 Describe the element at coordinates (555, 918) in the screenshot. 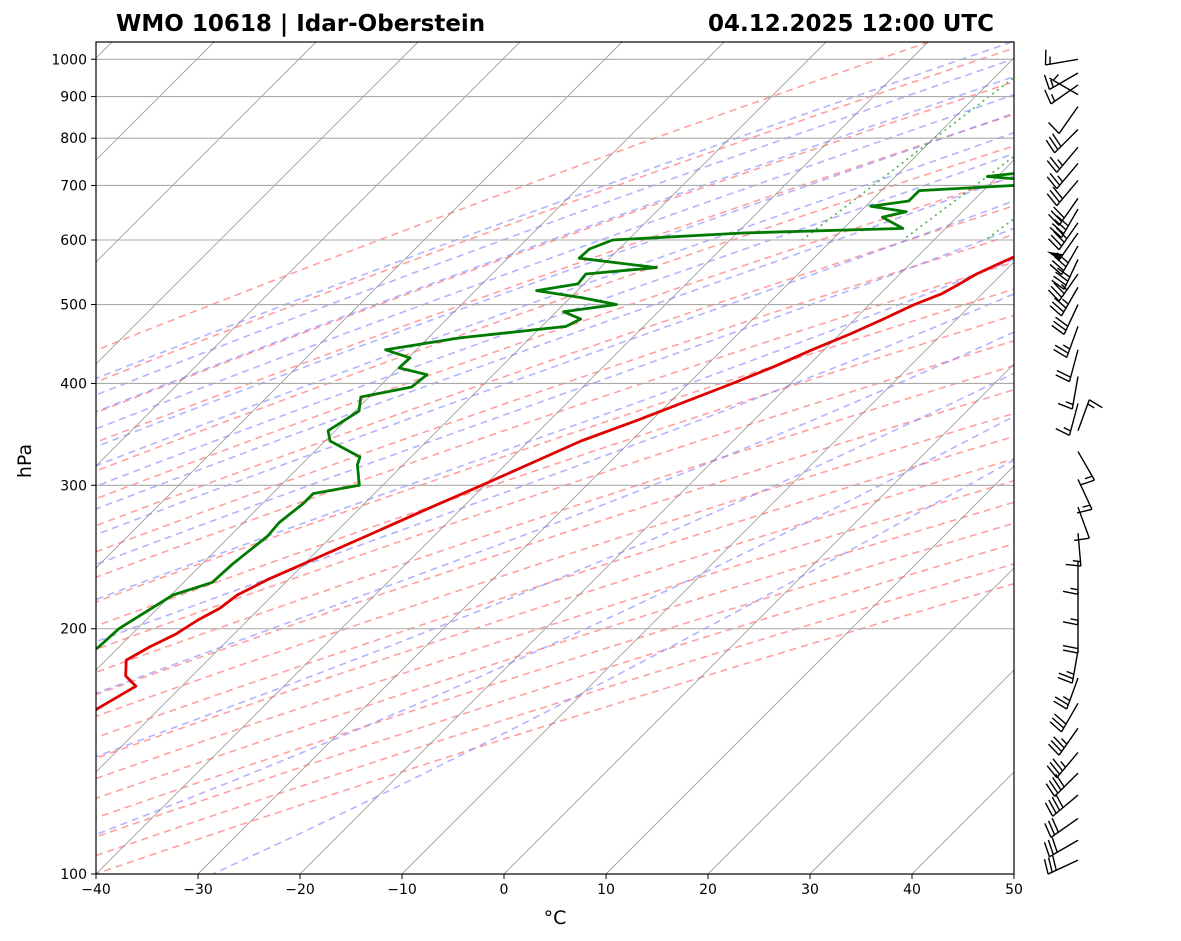

I see `x-axis-label: °C` at that location.